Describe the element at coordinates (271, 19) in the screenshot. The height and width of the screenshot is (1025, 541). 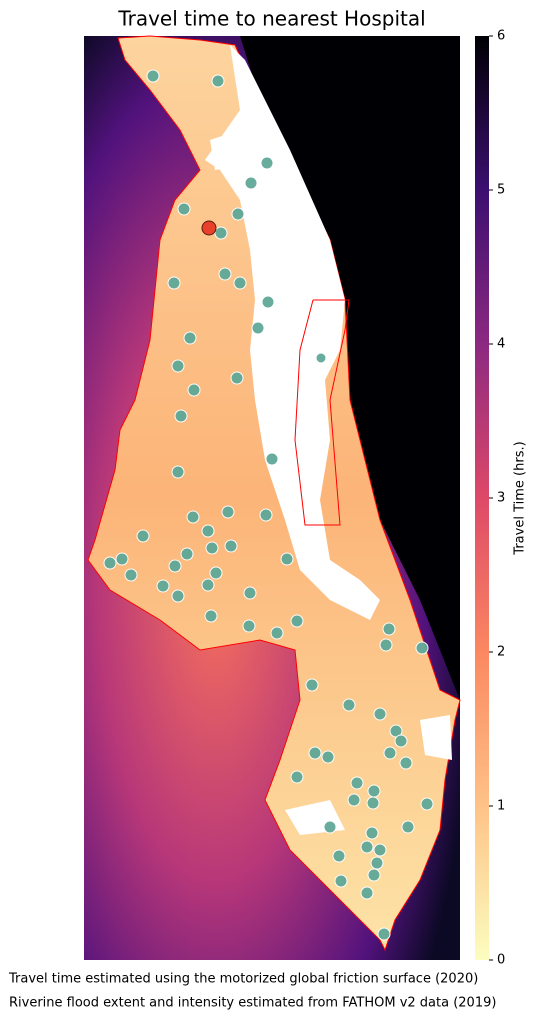
I see `map-title: Travel time to nearest Hospital` at that location.